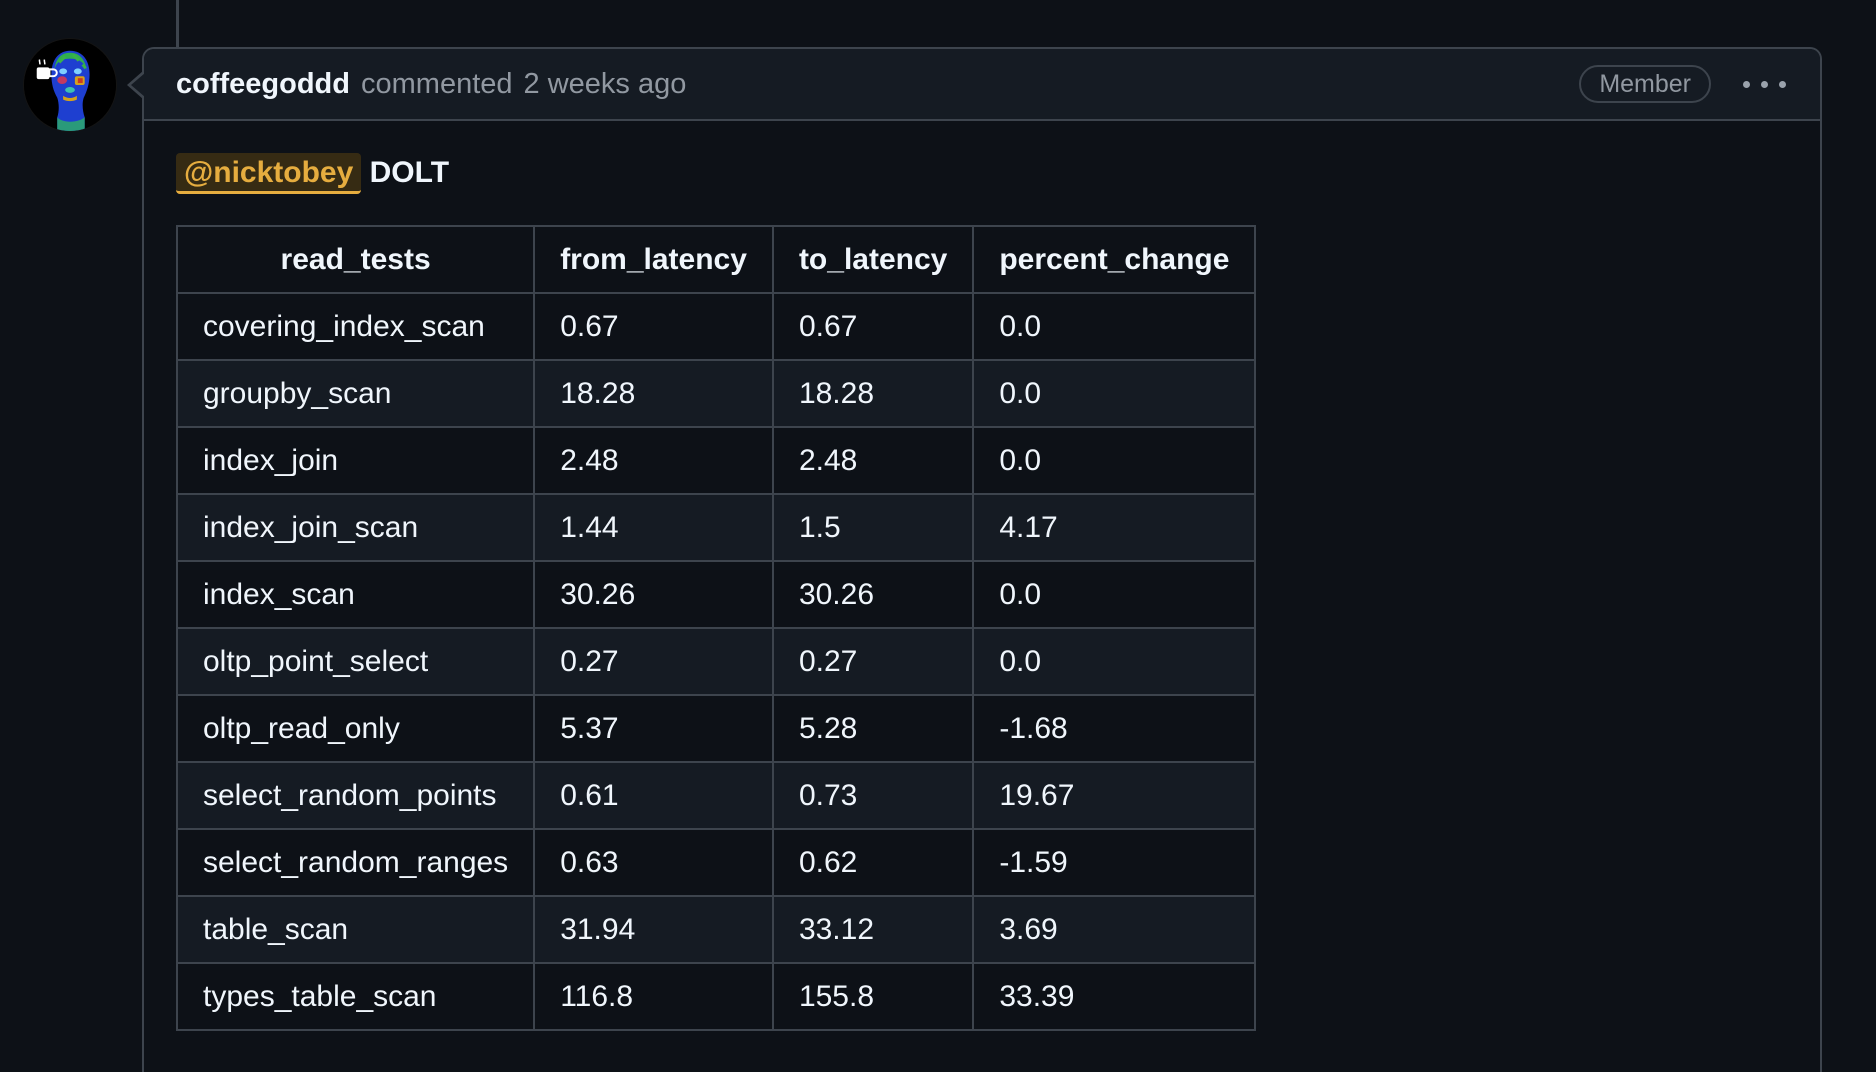 This screenshot has height=1072, width=1876. What do you see at coordinates (982, 172) in the screenshot?
I see `comment-paragraph: @nicktobey DOLT` at bounding box center [982, 172].